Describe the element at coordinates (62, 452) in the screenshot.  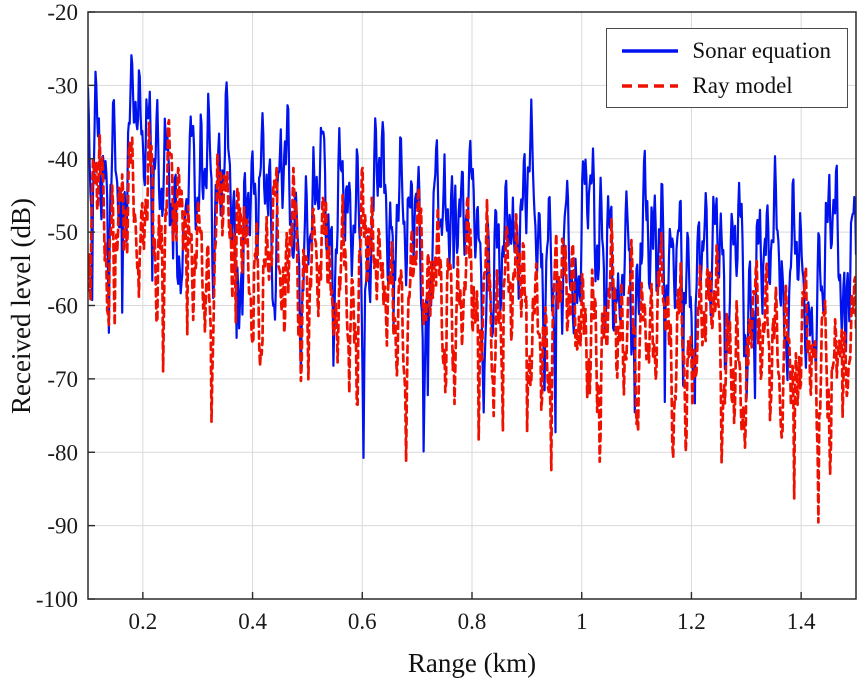
I see `y-tick-label: -80` at that location.